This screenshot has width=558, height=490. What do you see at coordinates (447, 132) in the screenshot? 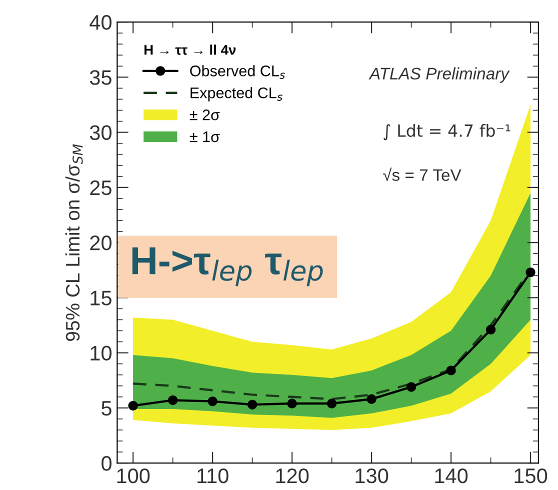
I see `annotation: ∫ Ldt = 4.7 fb⁻¹` at bounding box center [447, 132].